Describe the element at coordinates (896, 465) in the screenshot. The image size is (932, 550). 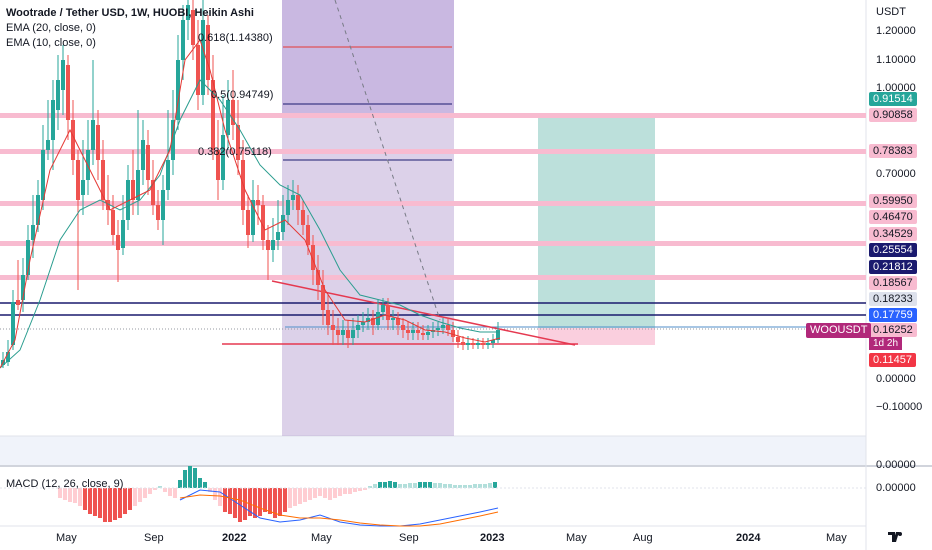
I see `volume-zero-tick: 0.00000` at that location.